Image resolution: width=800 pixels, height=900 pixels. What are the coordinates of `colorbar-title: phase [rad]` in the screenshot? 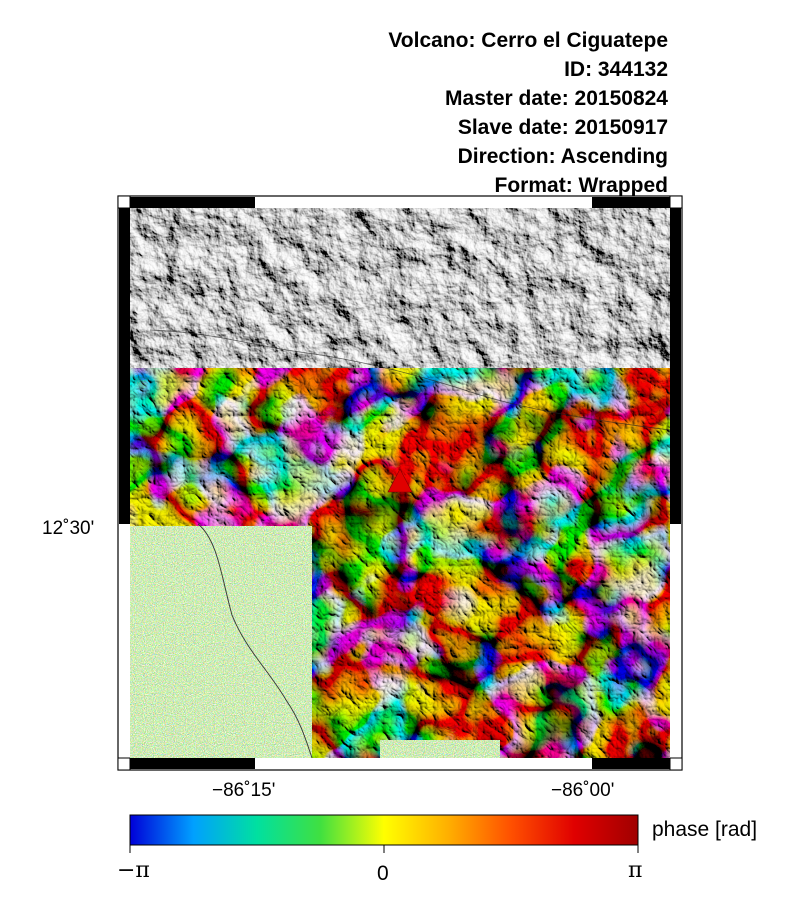 It's located at (705, 829).